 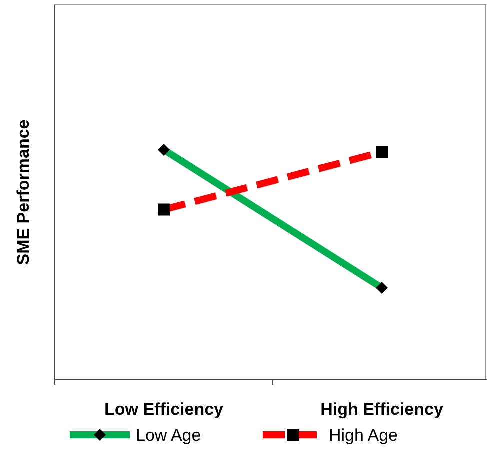 What do you see at coordinates (382, 409) in the screenshot?
I see `x-tick-label: High Efficiency` at bounding box center [382, 409].